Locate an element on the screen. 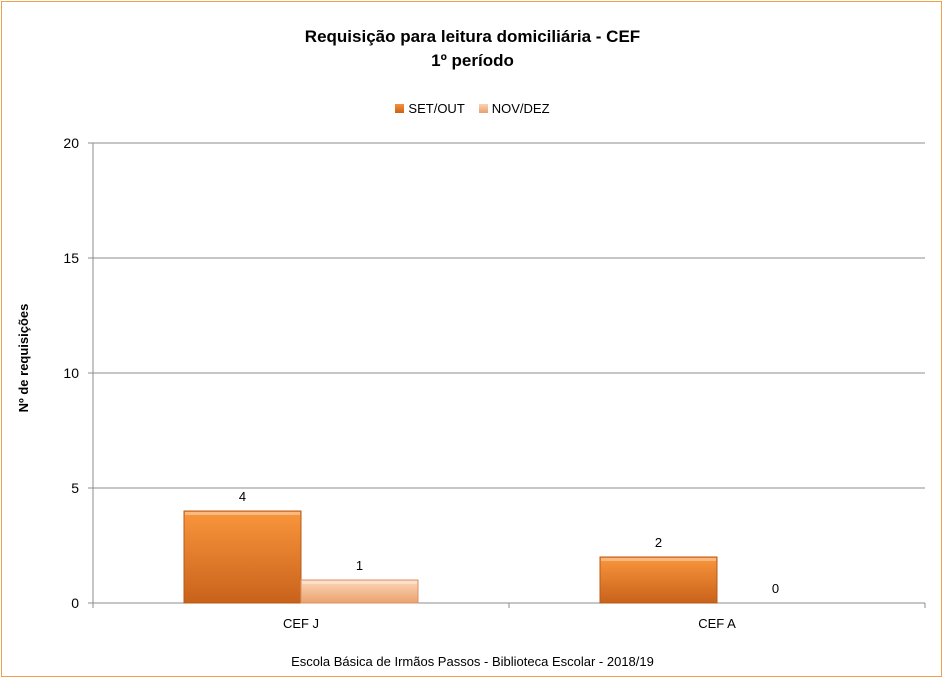 This screenshot has width=945, height=680. y-tick-label: 0 is located at coordinates (75, 603).